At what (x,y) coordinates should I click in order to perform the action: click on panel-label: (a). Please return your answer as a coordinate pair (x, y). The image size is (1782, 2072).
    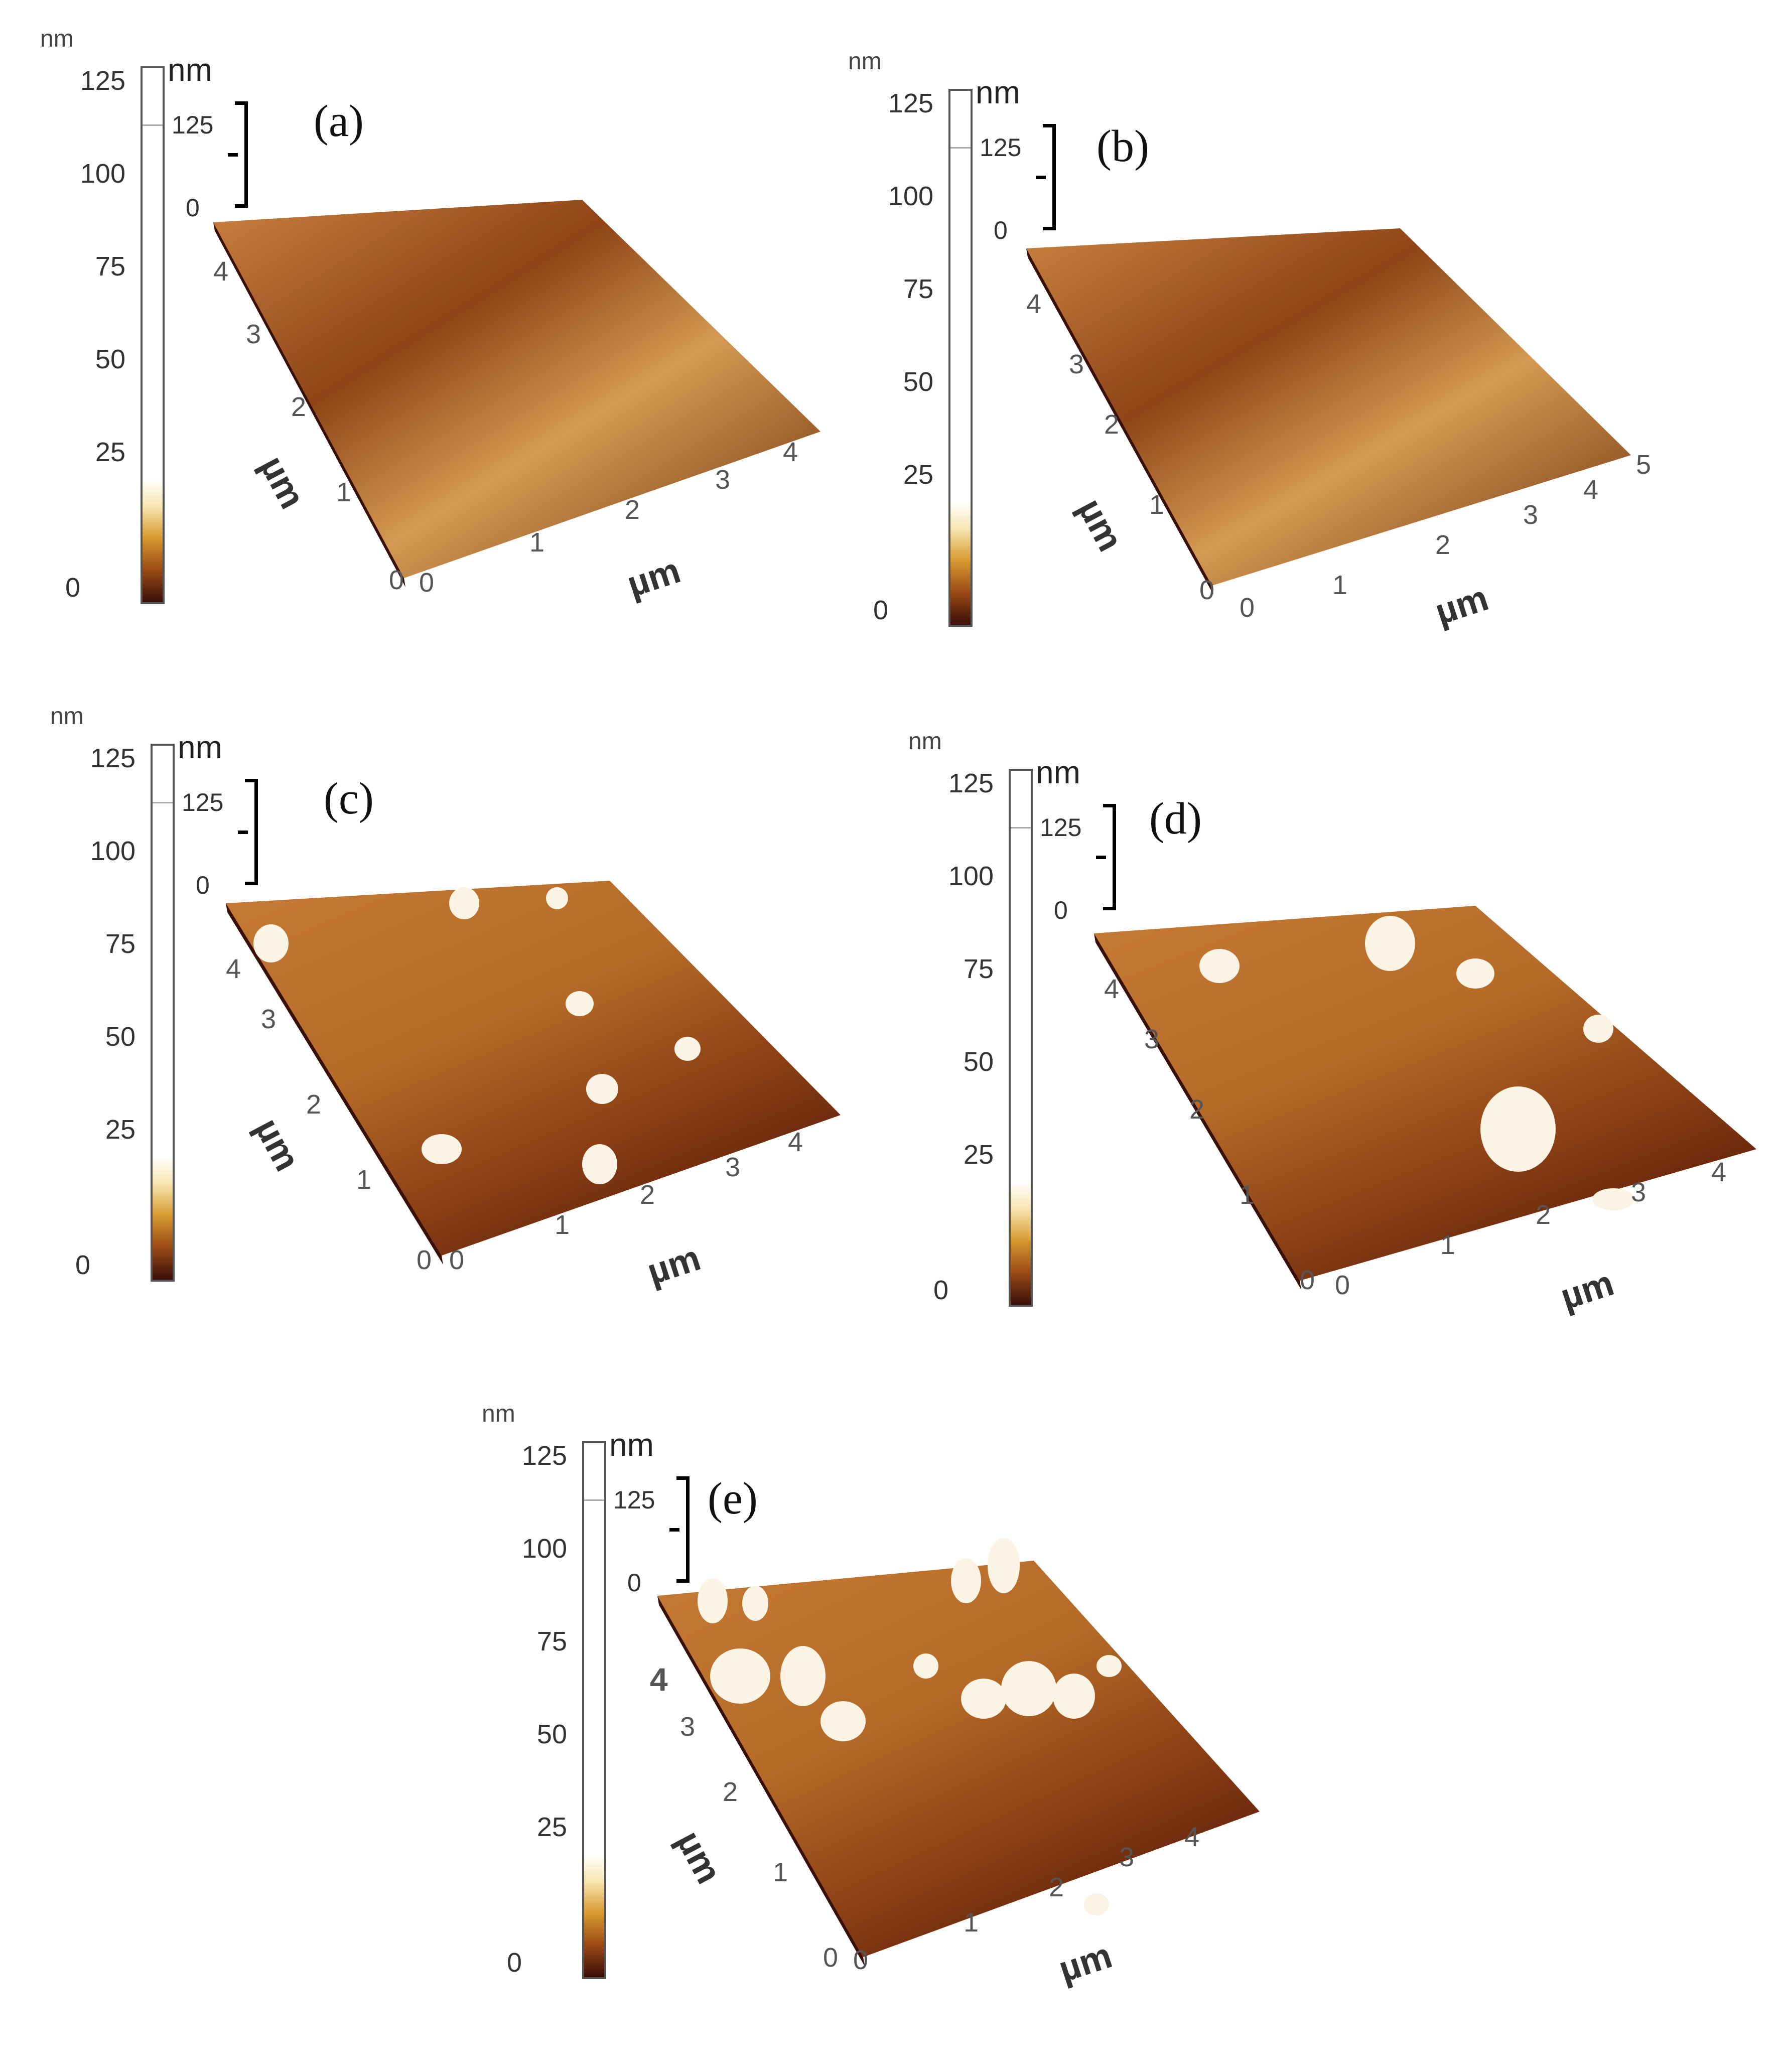
    Looking at the image, I should click on (339, 121).